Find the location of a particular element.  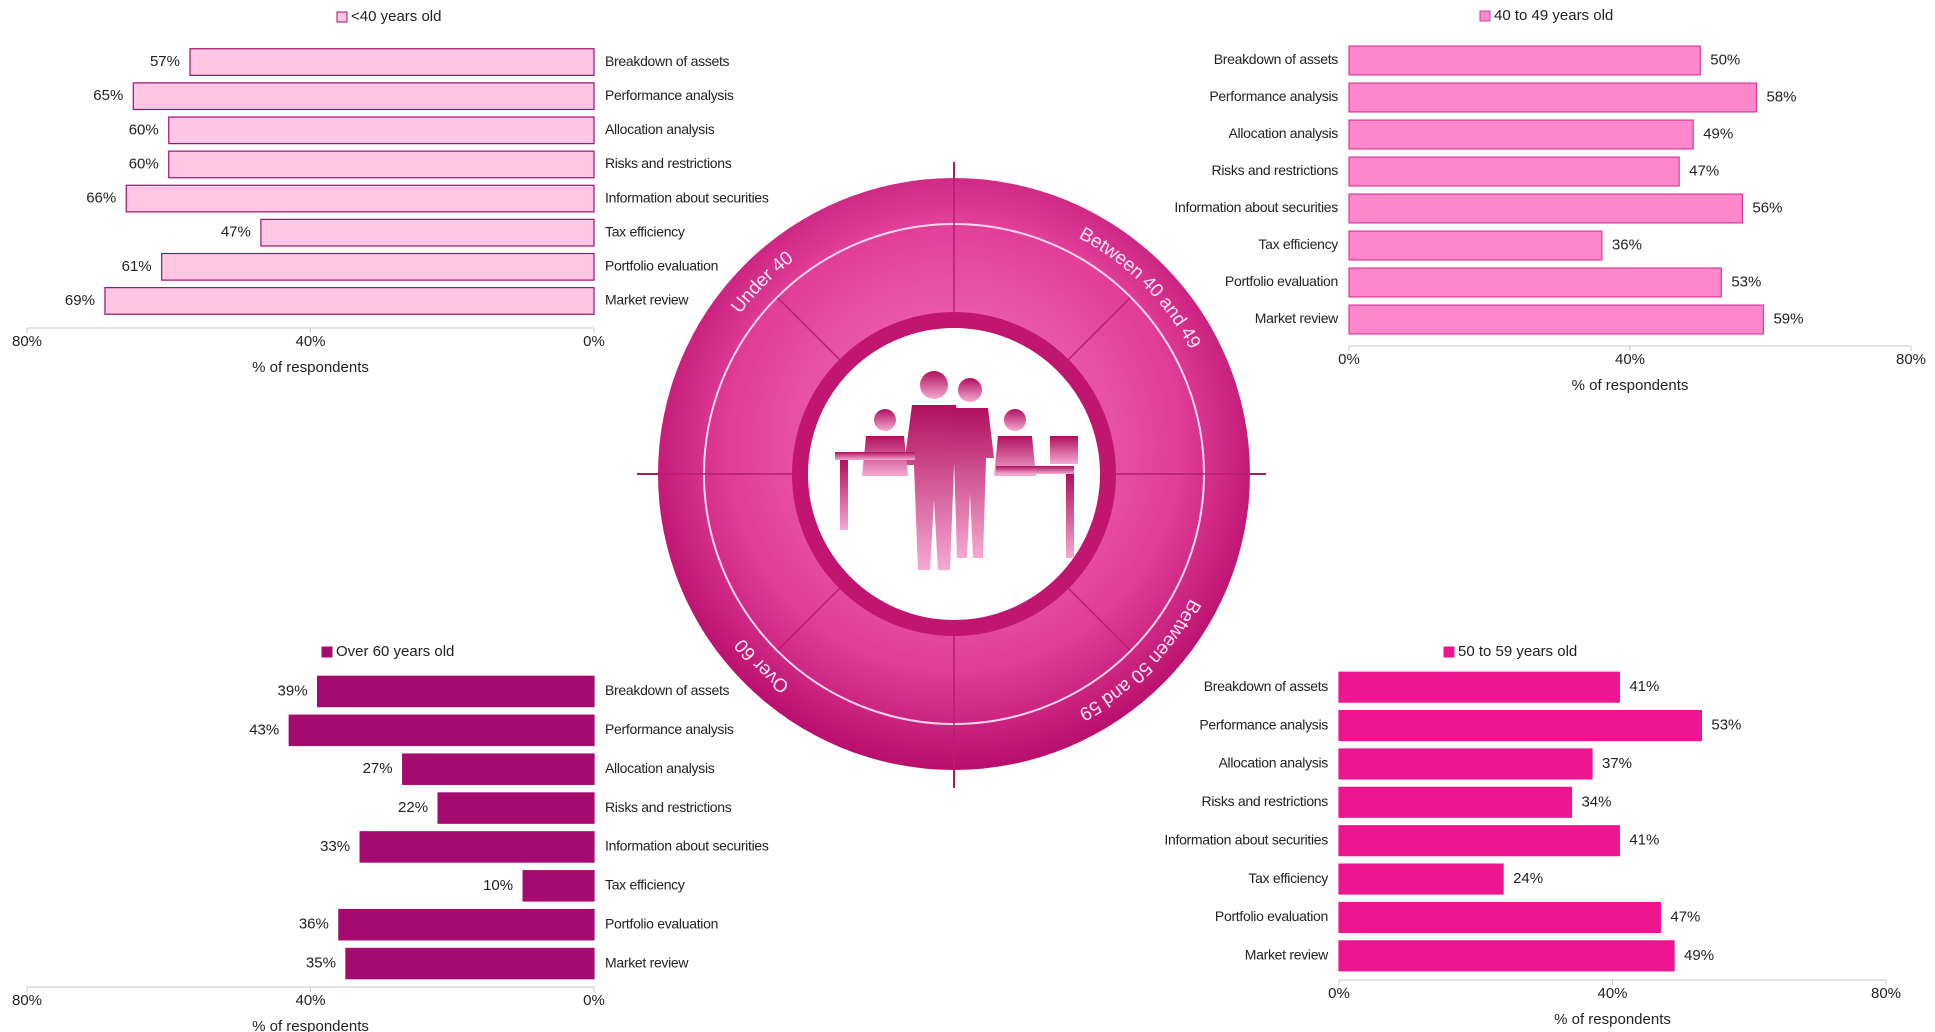

value-label: 33% is located at coordinates (335, 846).